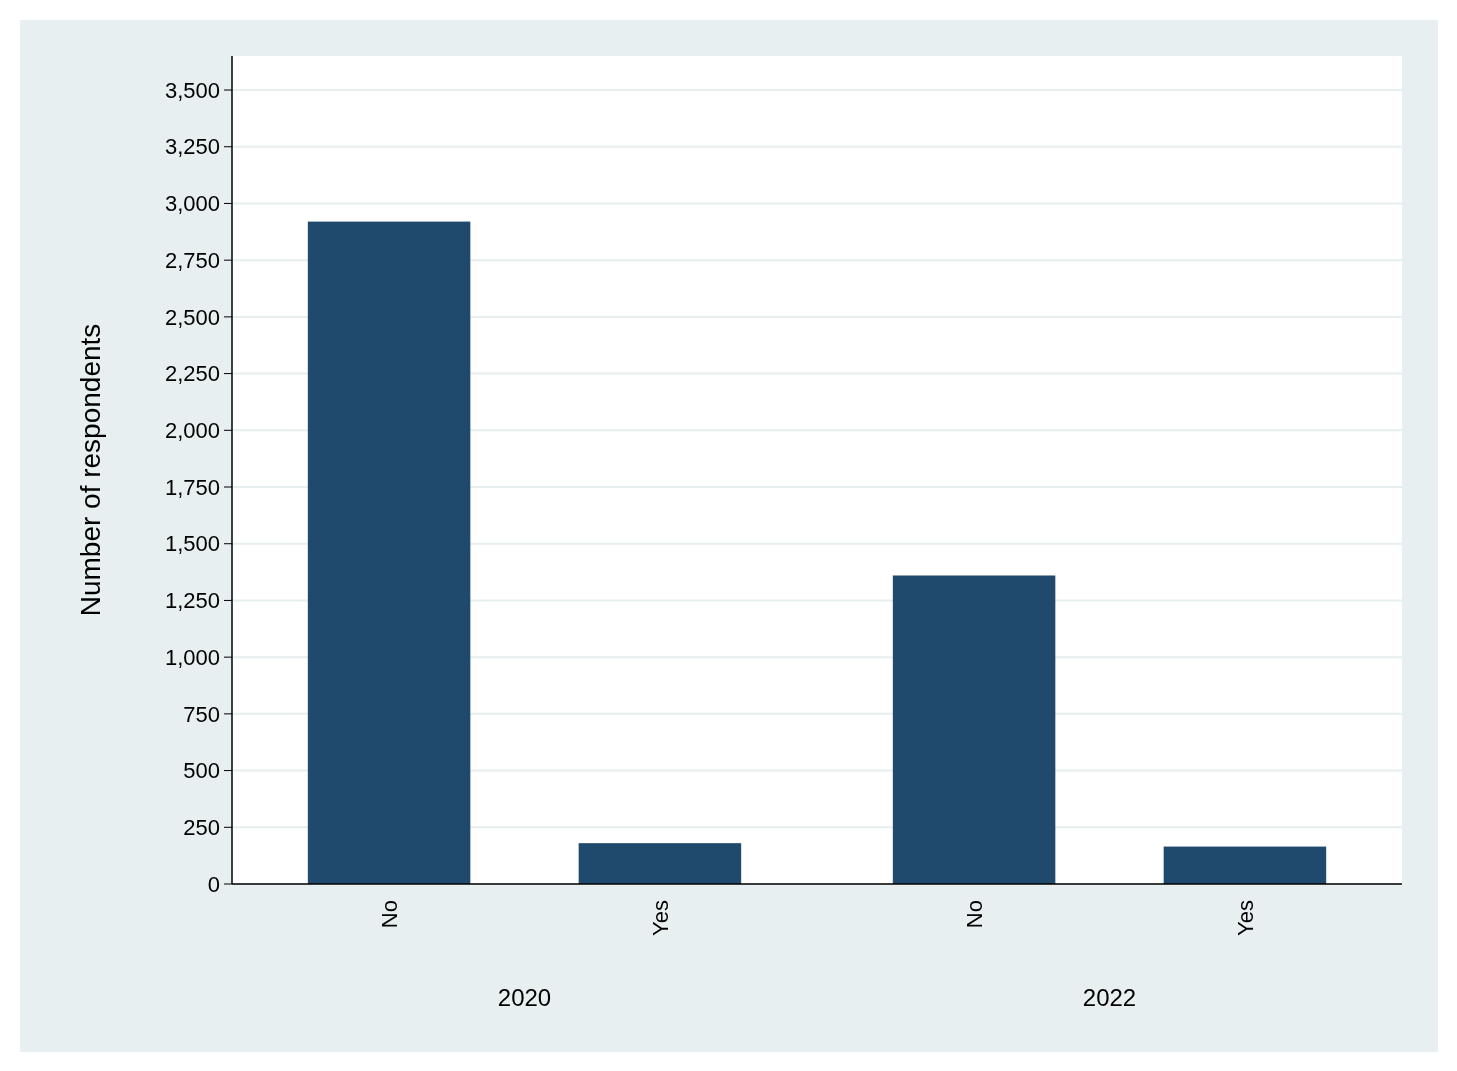 The height and width of the screenshot is (1071, 1457). Describe the element at coordinates (524, 997) in the screenshot. I see `x-axis-title: 2020` at that location.